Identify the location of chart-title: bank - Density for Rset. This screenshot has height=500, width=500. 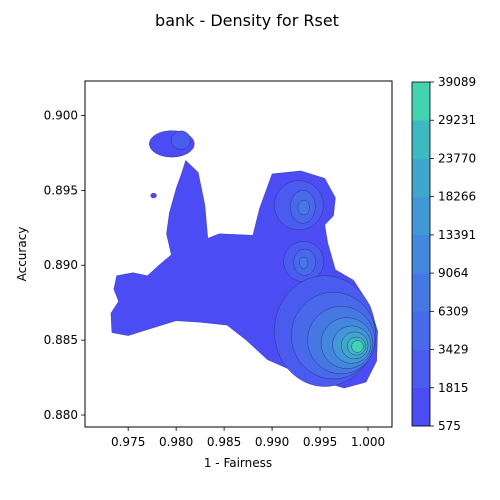
(247, 20).